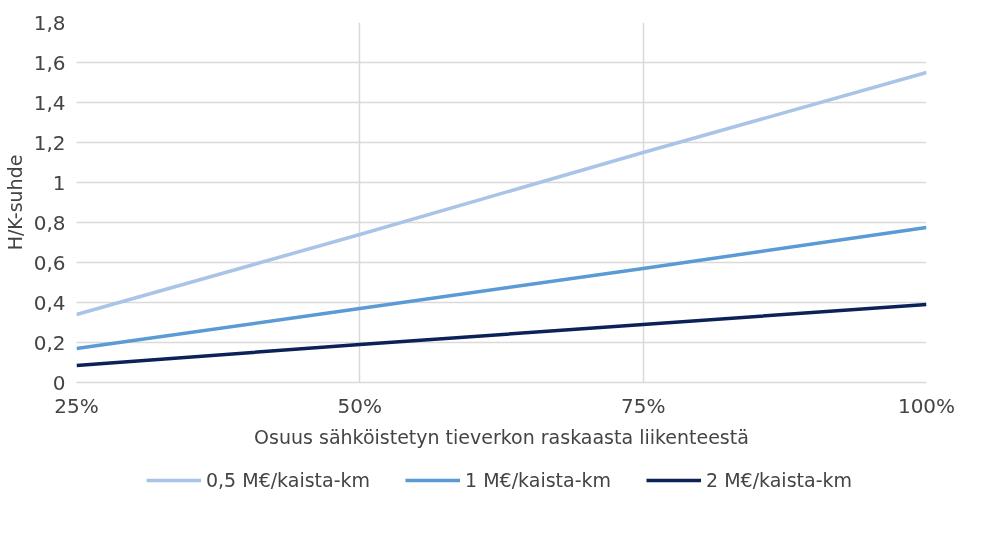  Describe the element at coordinates (49, 62) in the screenshot. I see `y-tick-label: 1,6` at that location.